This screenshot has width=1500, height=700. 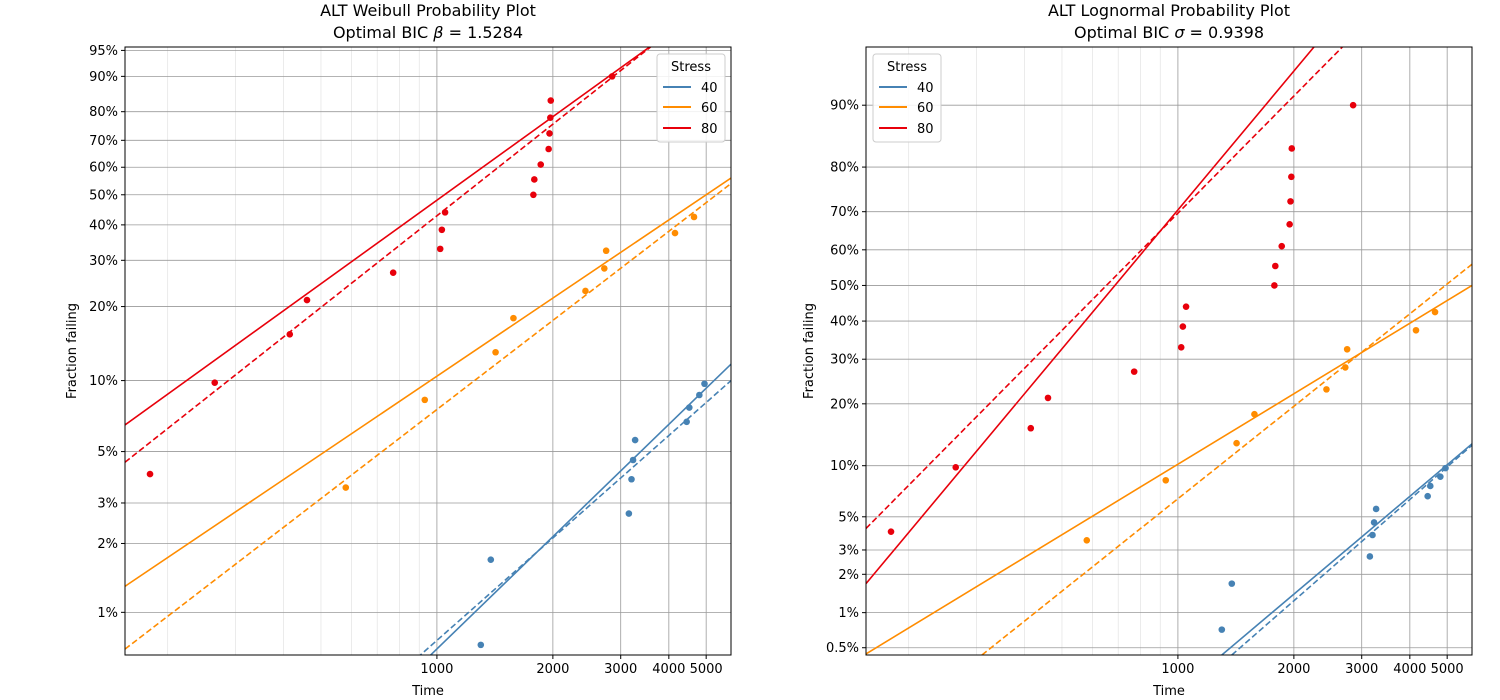 What do you see at coordinates (690, 108) in the screenshot?
I see `legend-entry: 60` at bounding box center [690, 108].